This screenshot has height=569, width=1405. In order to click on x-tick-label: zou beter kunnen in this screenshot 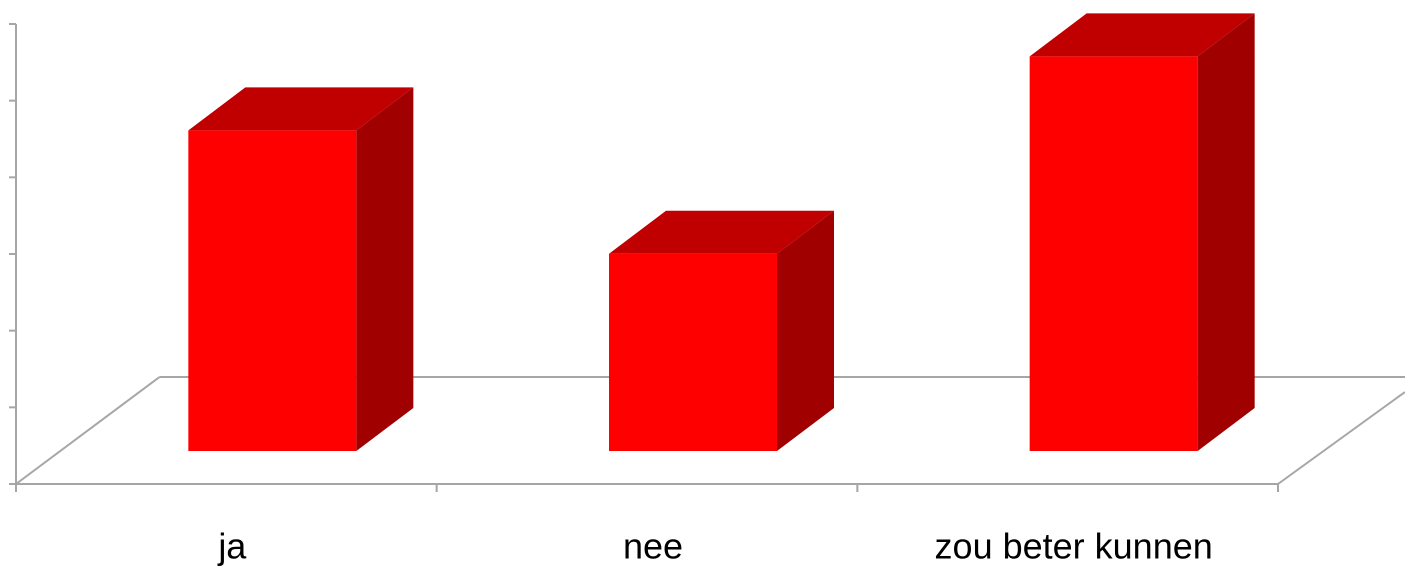, I will do `click(1074, 546)`.